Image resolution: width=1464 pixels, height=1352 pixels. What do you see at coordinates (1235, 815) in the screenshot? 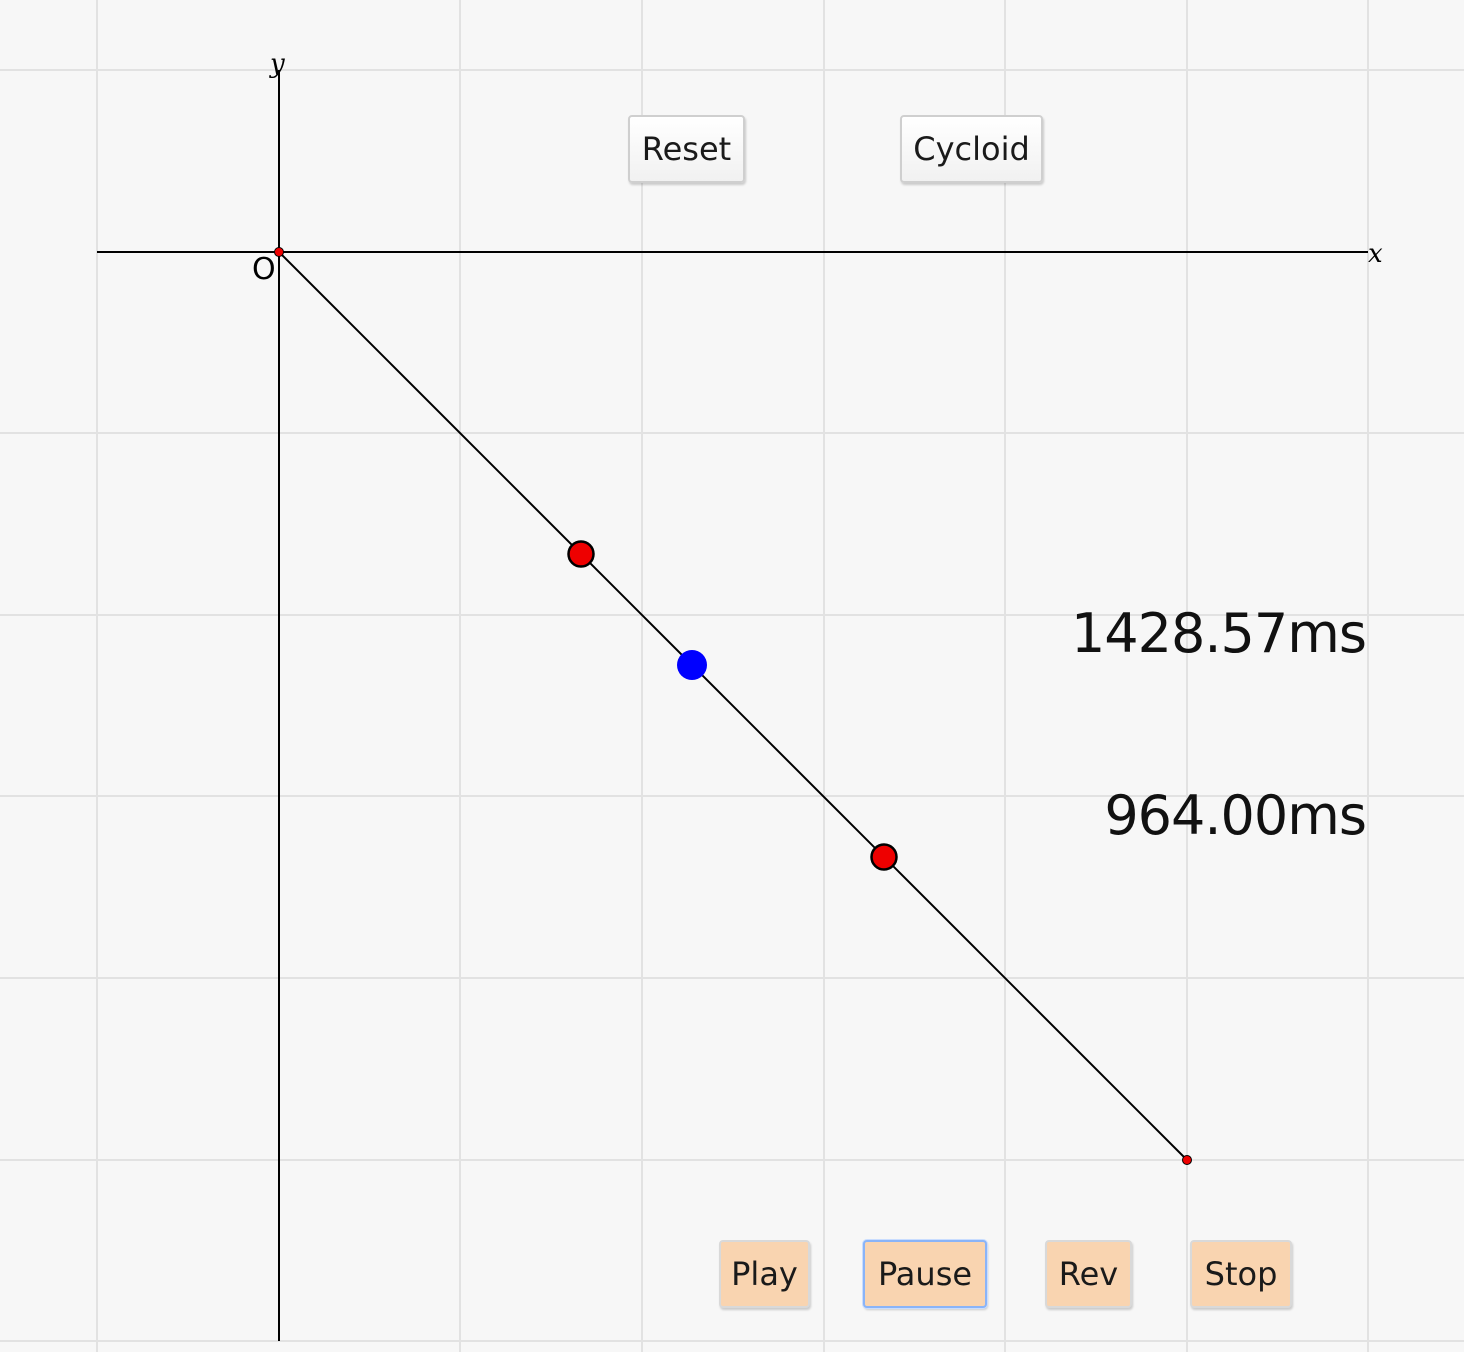
I see `time-readout-2: 964.00ms` at bounding box center [1235, 815].